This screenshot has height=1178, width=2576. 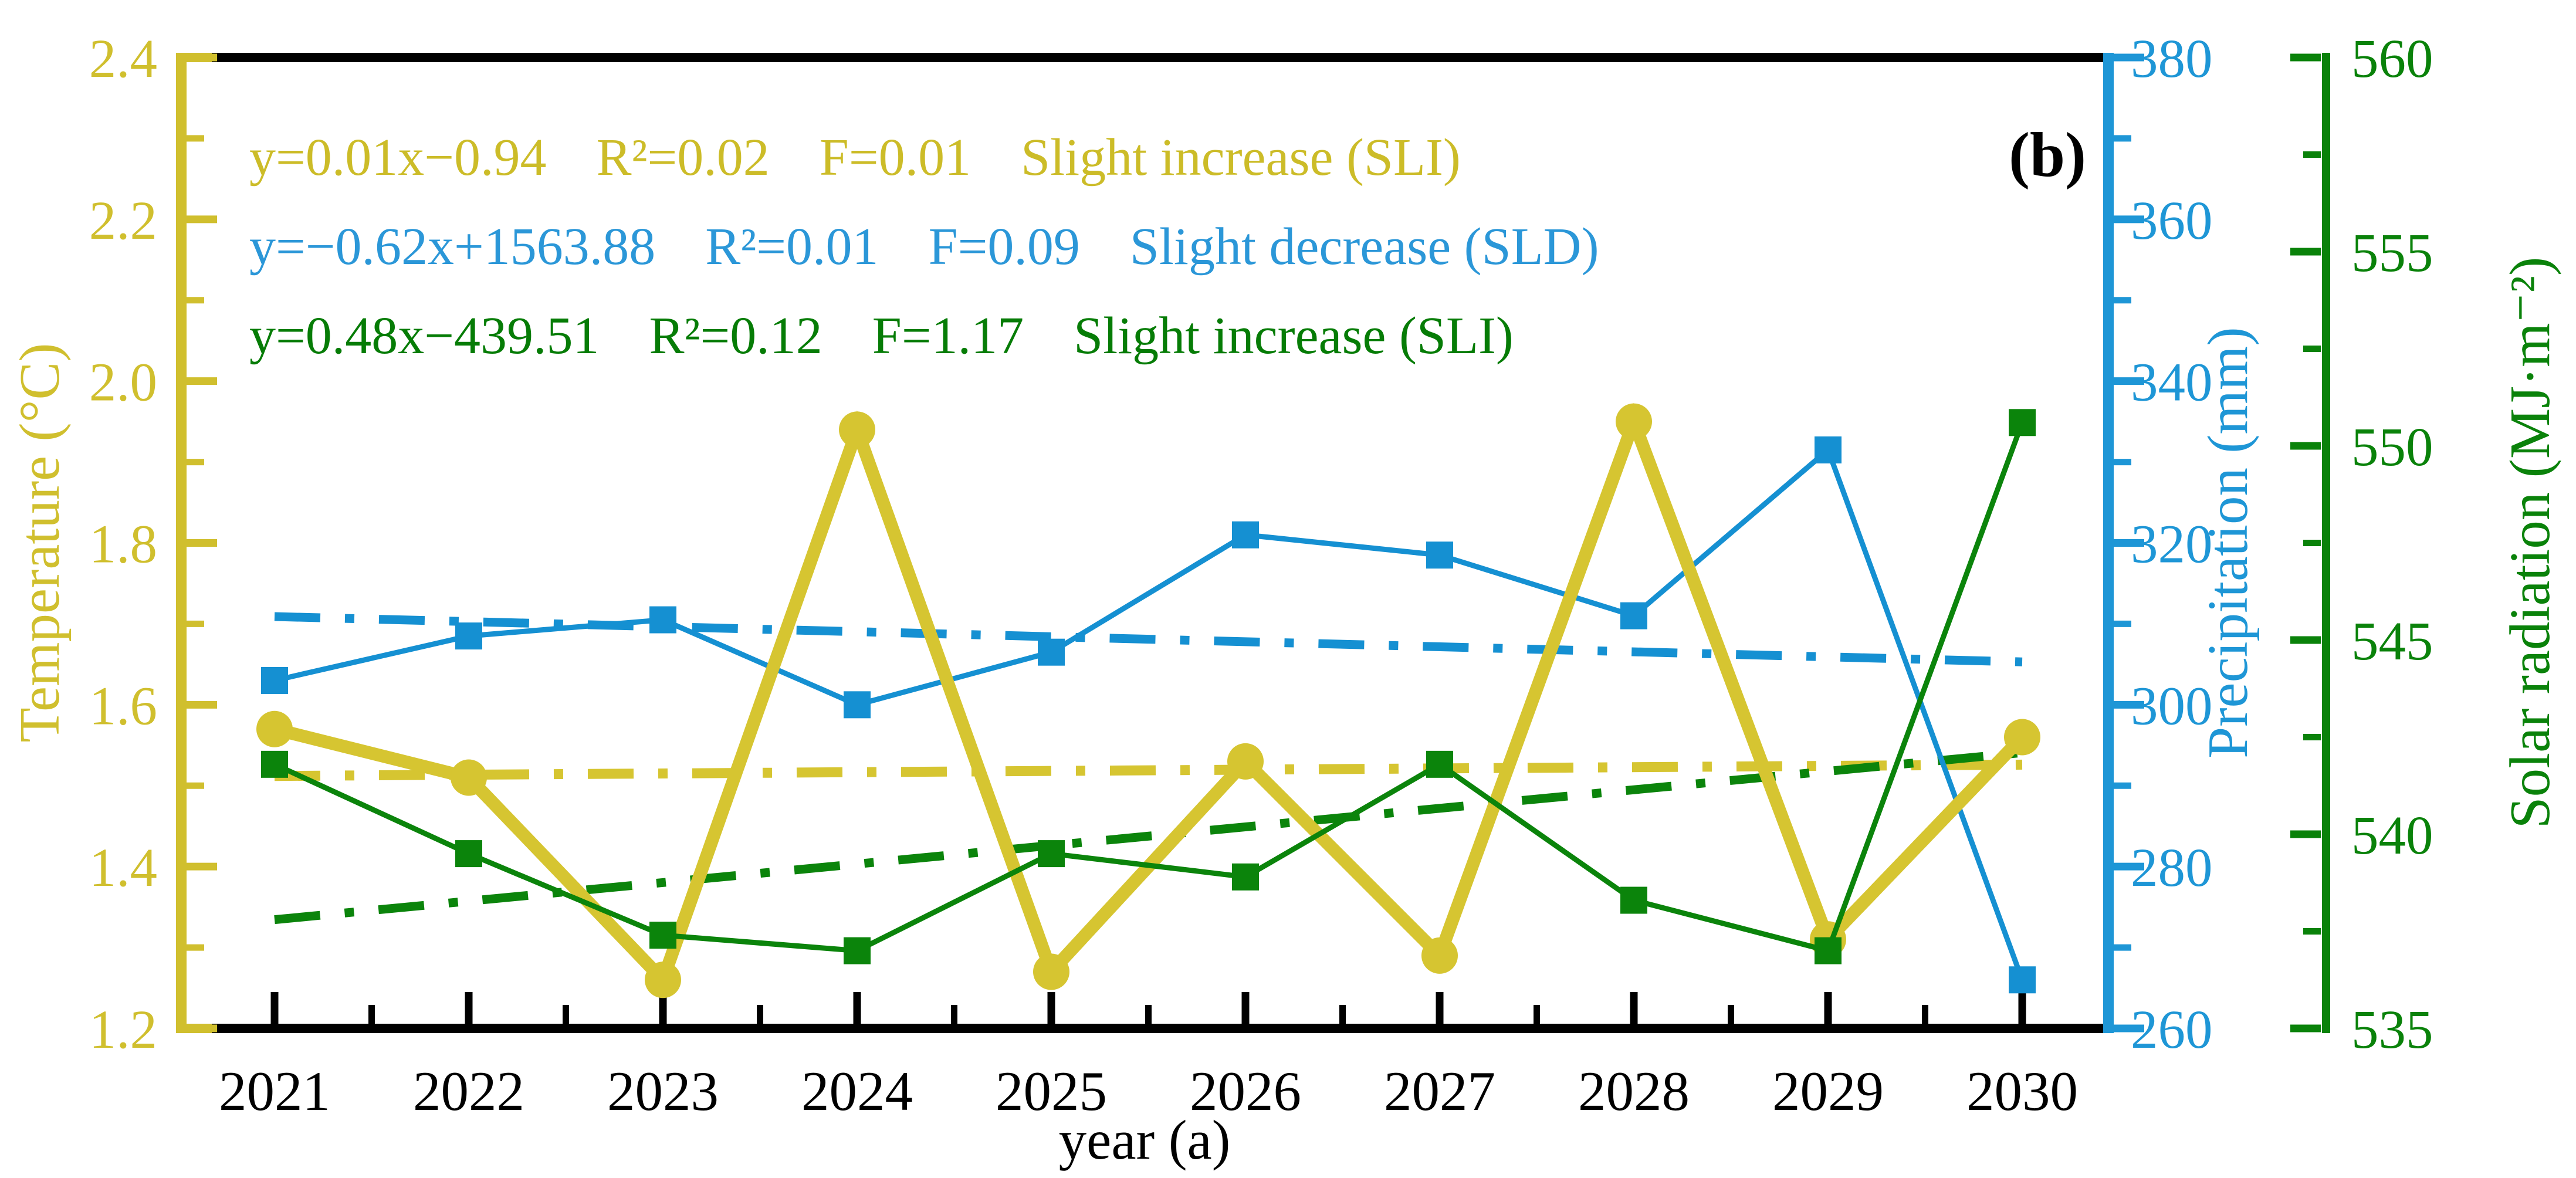 I want to click on temperature-point-2026, so click(x=1245, y=762).